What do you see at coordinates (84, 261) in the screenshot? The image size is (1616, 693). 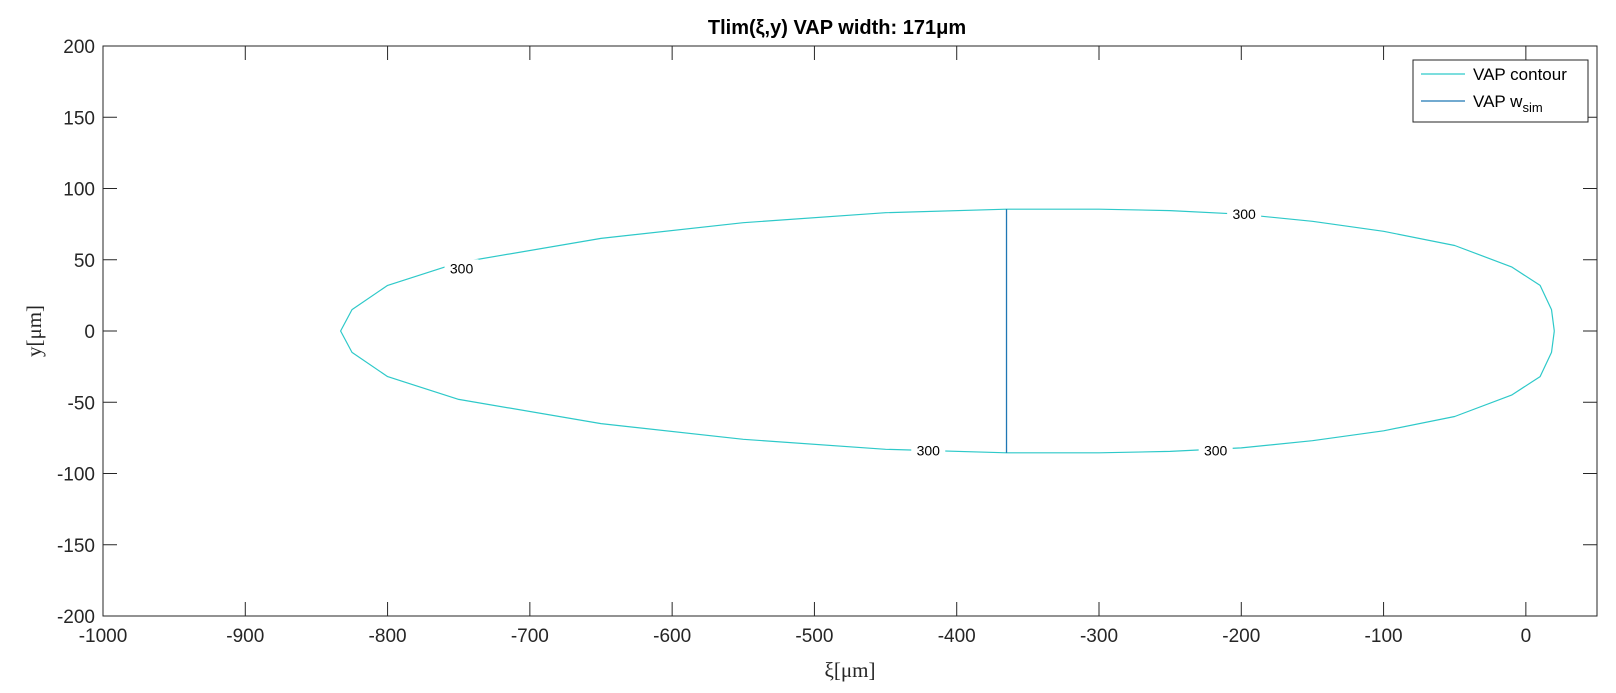 I see `y-tick-label: 50` at bounding box center [84, 261].